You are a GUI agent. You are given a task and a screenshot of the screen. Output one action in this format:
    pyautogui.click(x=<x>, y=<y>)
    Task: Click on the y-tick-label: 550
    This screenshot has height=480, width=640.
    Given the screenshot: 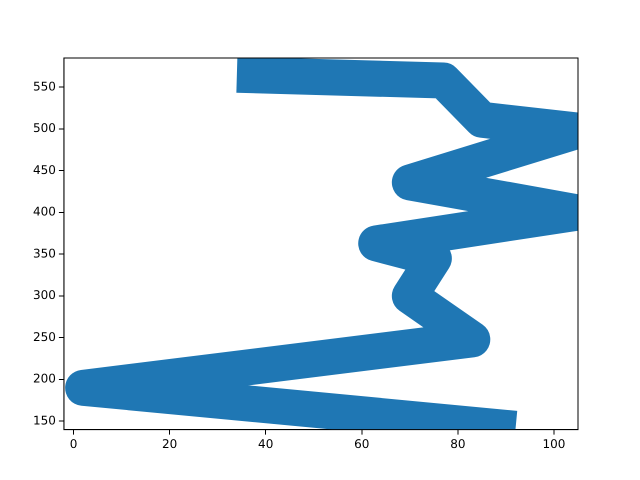 What is the action you would take?
    pyautogui.click(x=44, y=86)
    